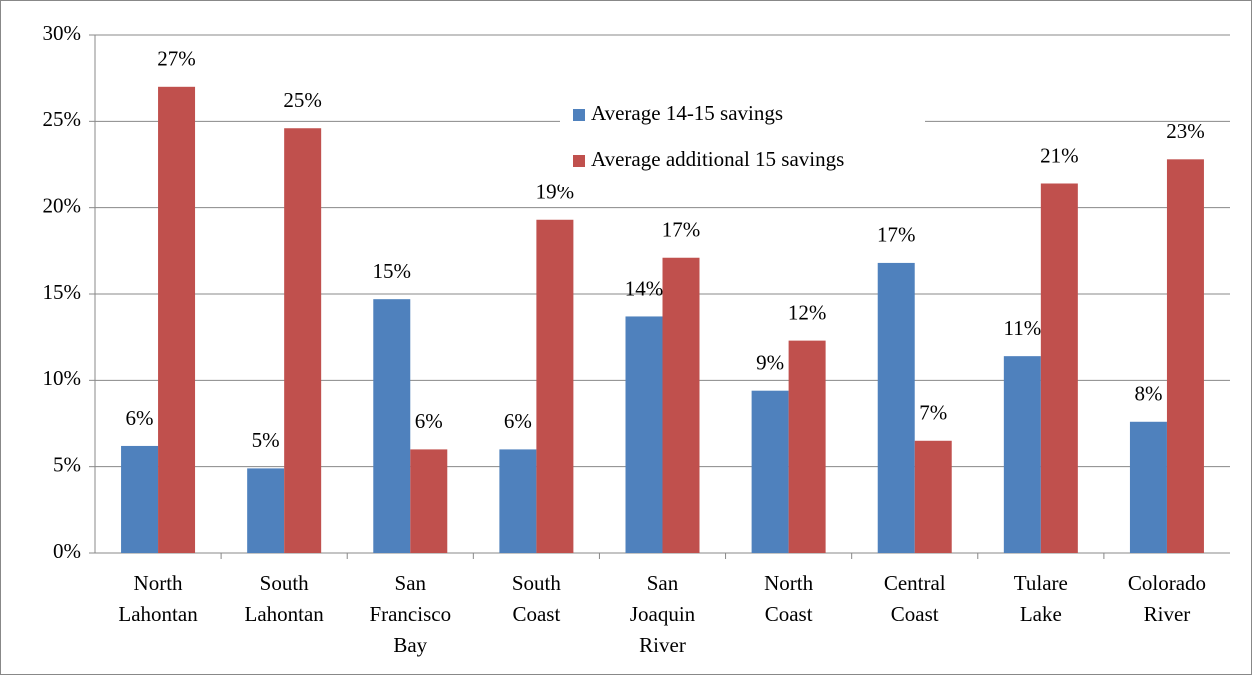 The height and width of the screenshot is (675, 1252). What do you see at coordinates (1148, 394) in the screenshot?
I see `value-label: 8%` at bounding box center [1148, 394].